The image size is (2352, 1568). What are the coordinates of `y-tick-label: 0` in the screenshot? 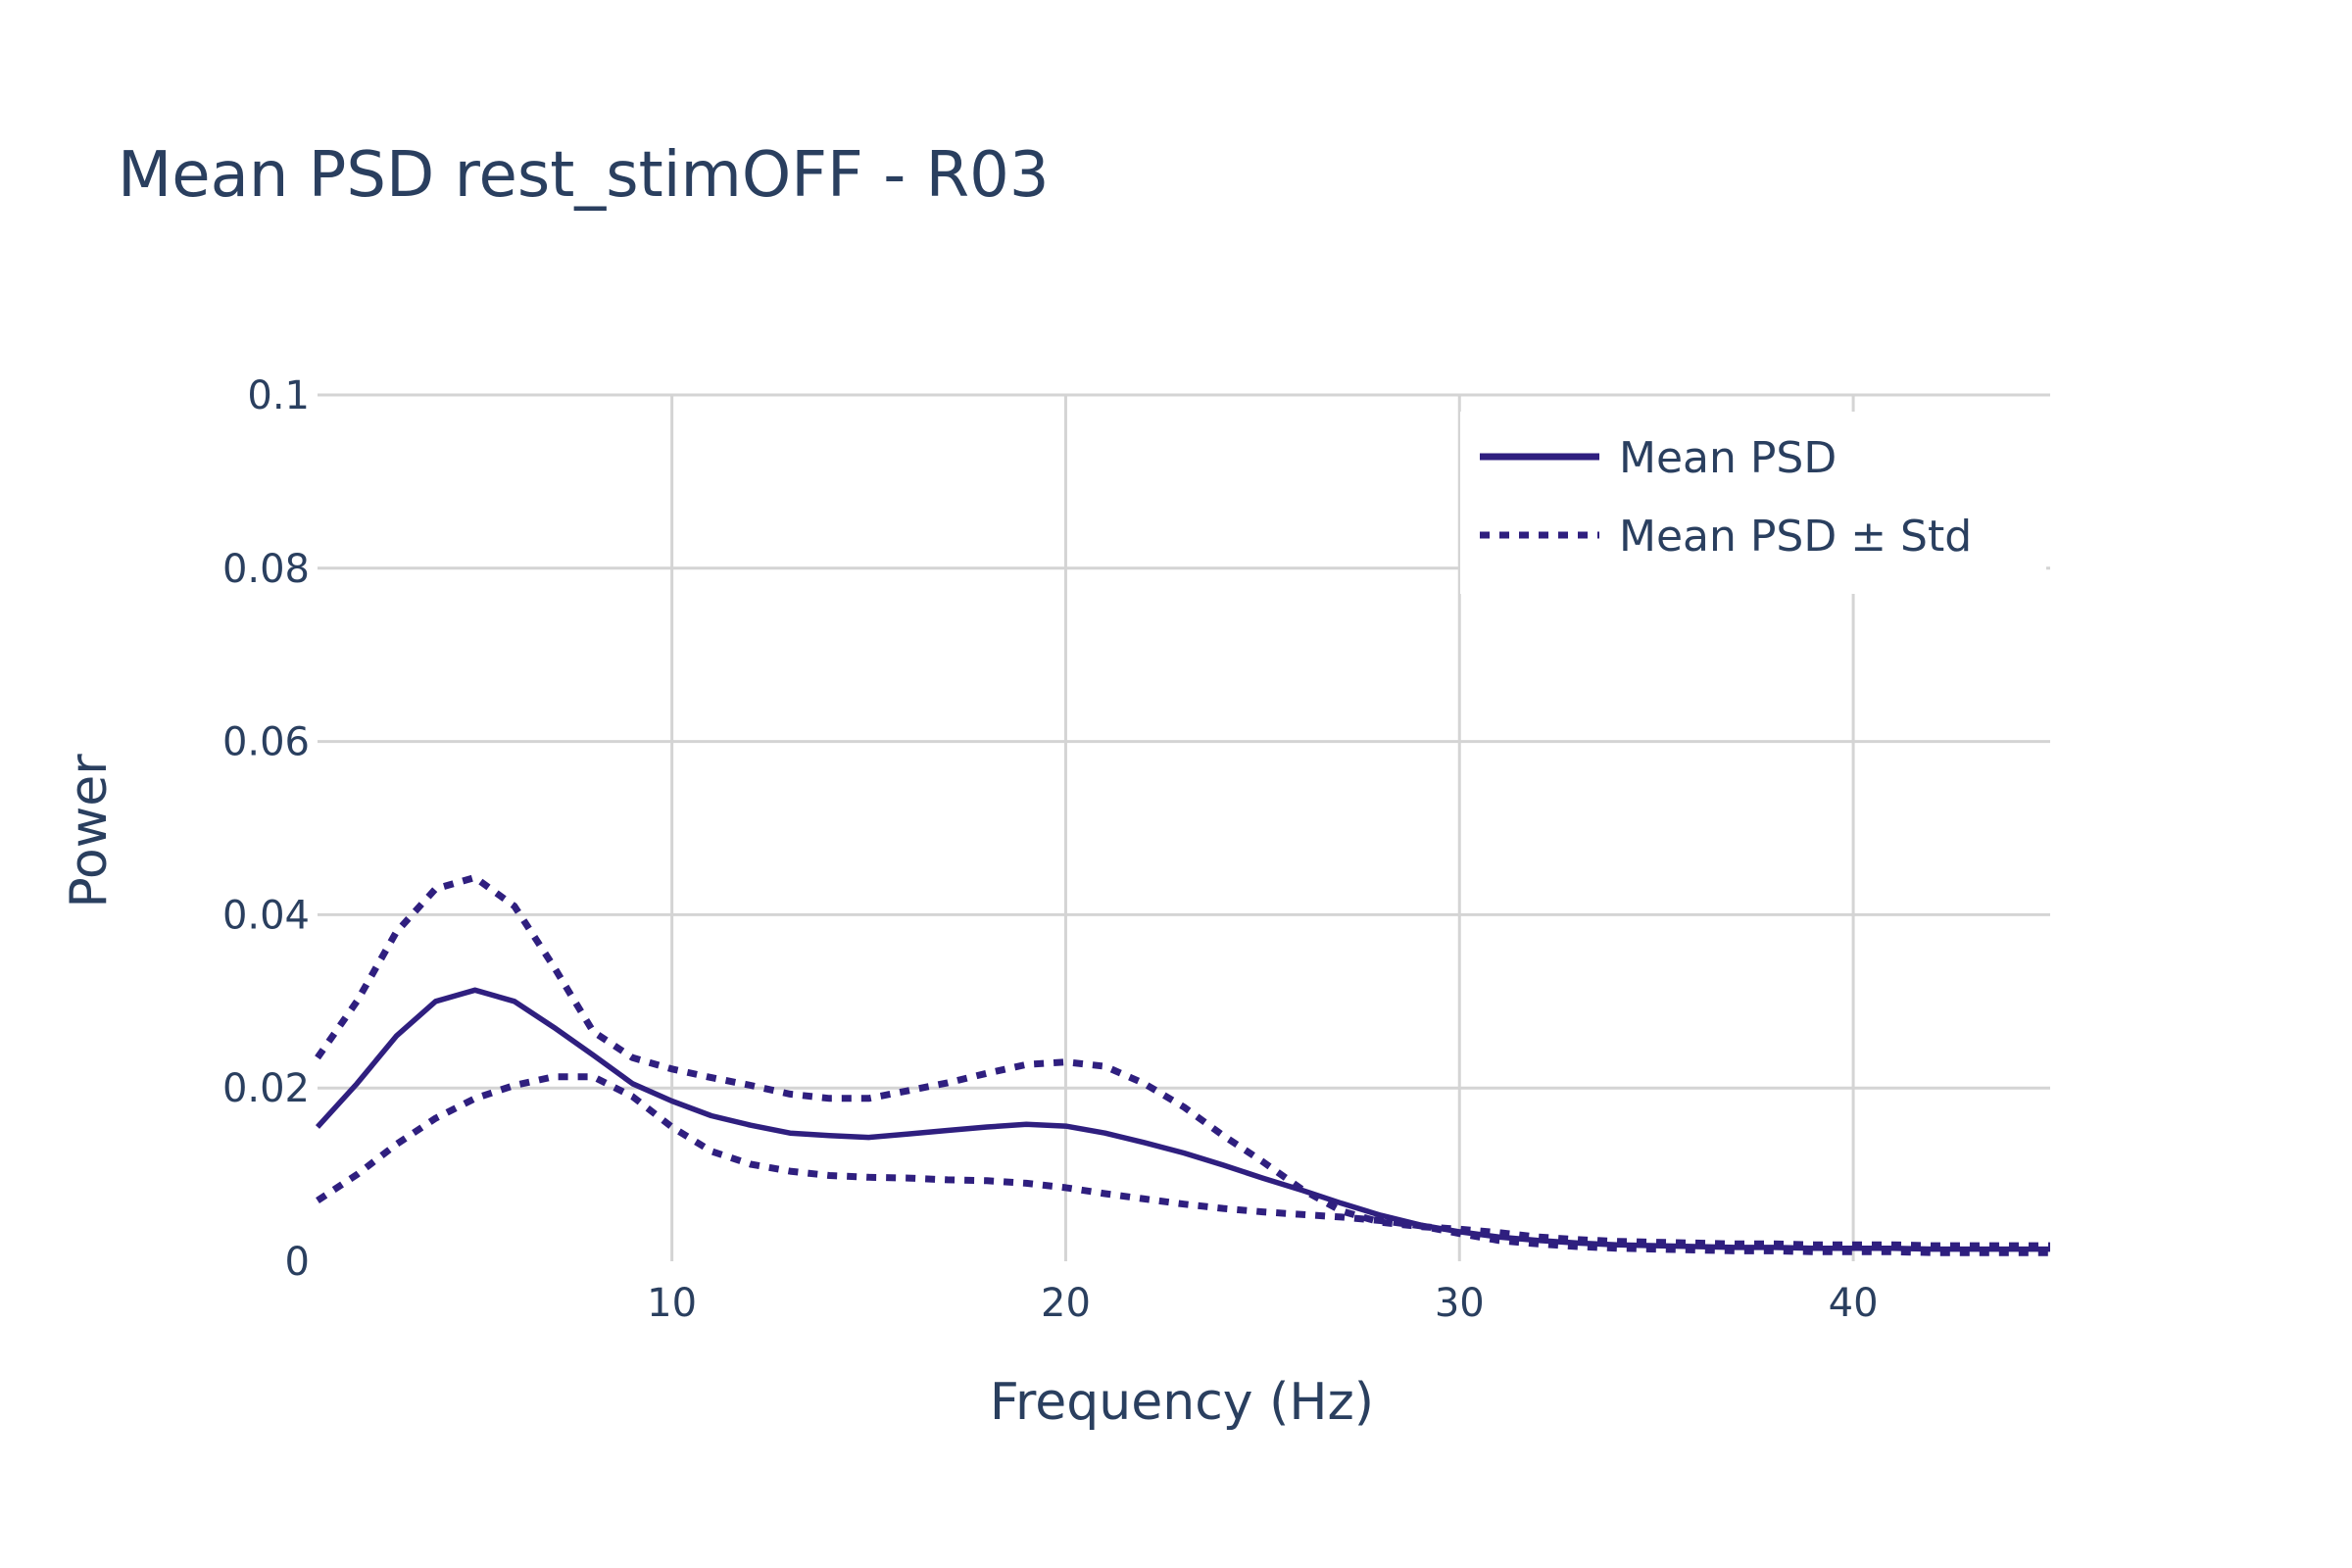 It's located at (297, 1262).